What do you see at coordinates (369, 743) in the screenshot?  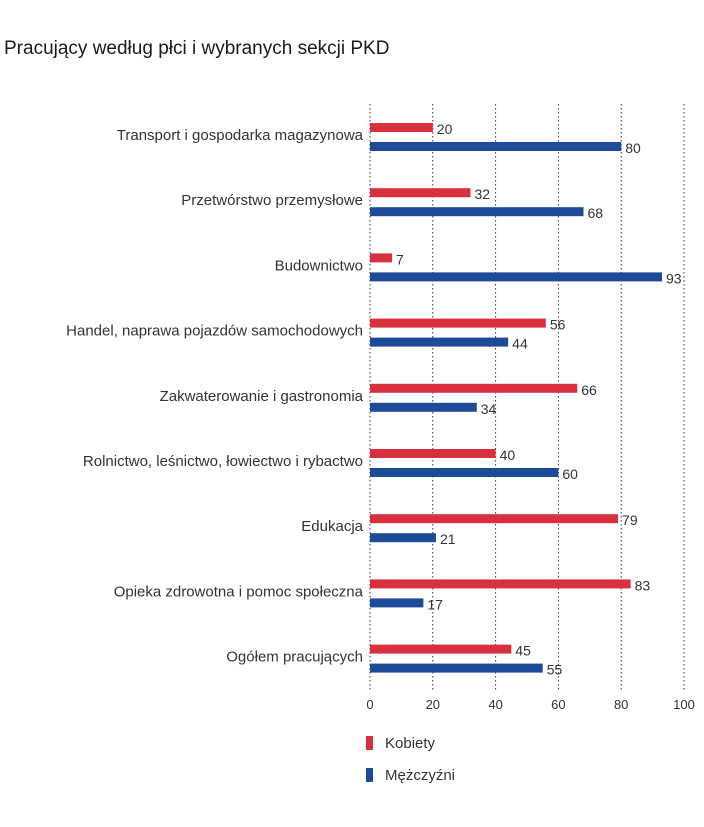 I see `legend-swatch-kobiety` at bounding box center [369, 743].